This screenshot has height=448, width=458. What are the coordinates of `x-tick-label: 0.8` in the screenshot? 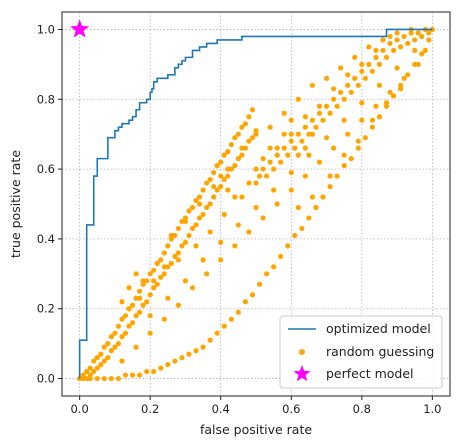 It's located at (362, 409).